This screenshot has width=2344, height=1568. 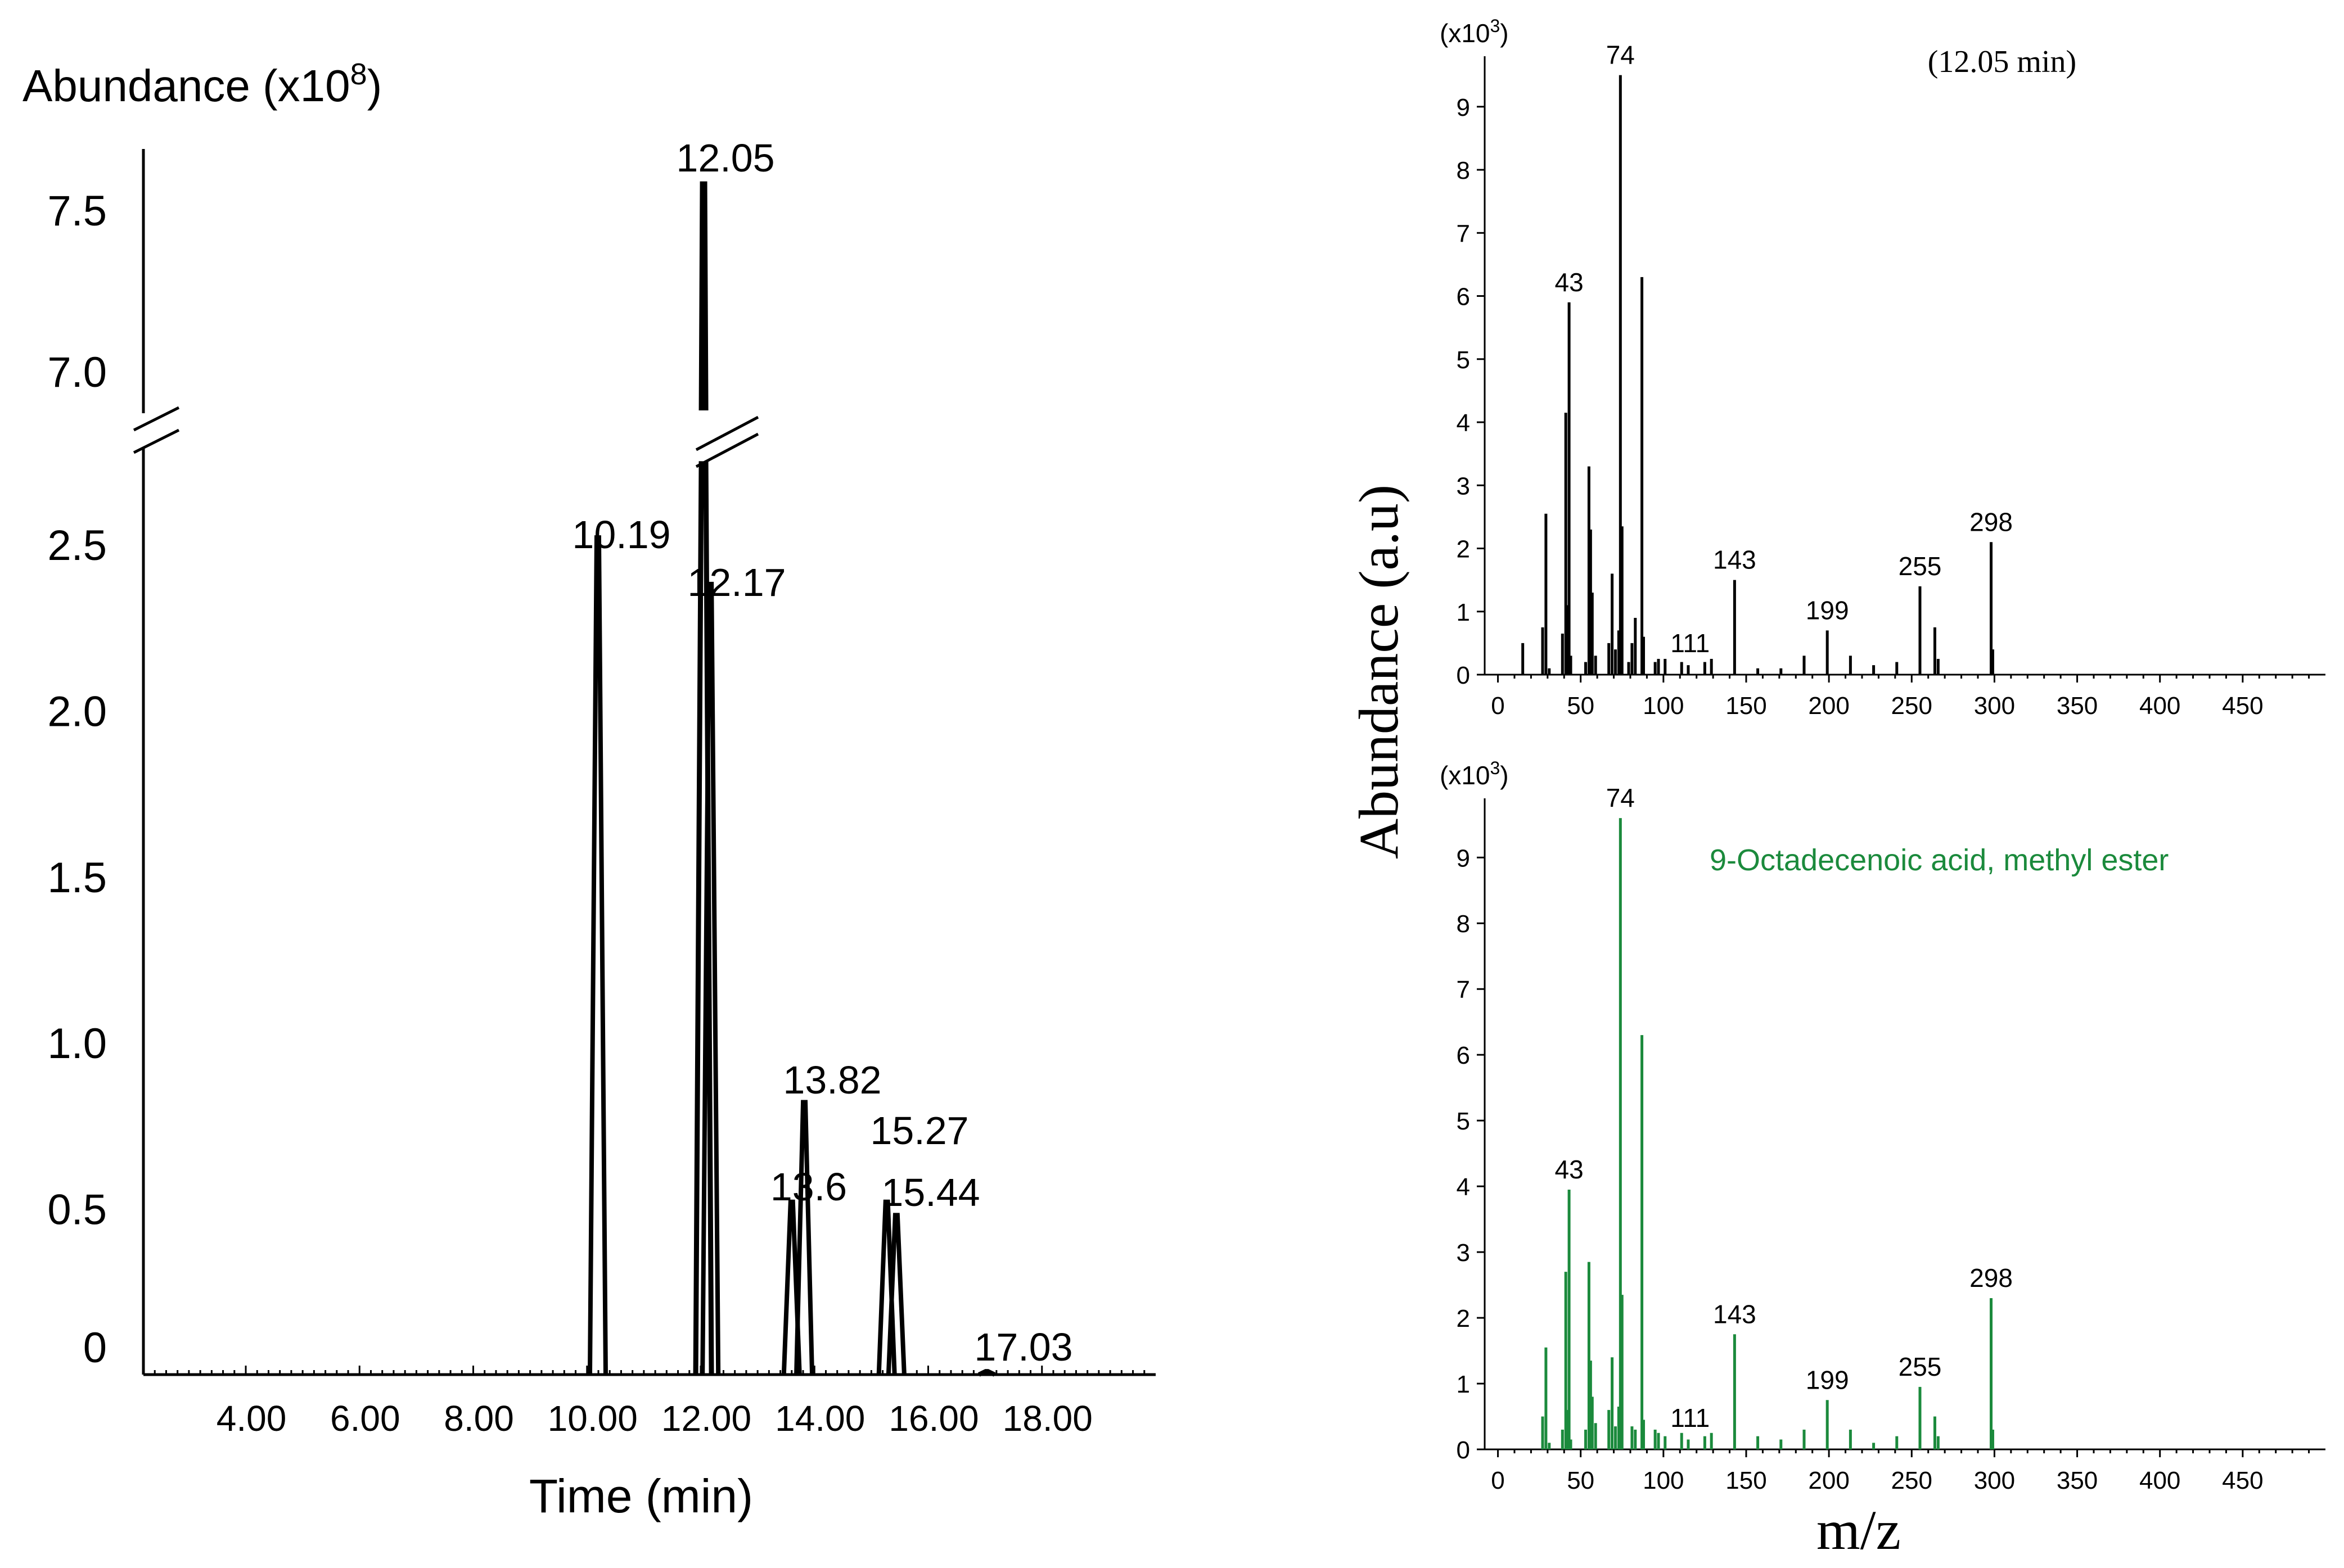 What do you see at coordinates (791, 779) in the screenshot?
I see `chromatogram-peaks` at bounding box center [791, 779].